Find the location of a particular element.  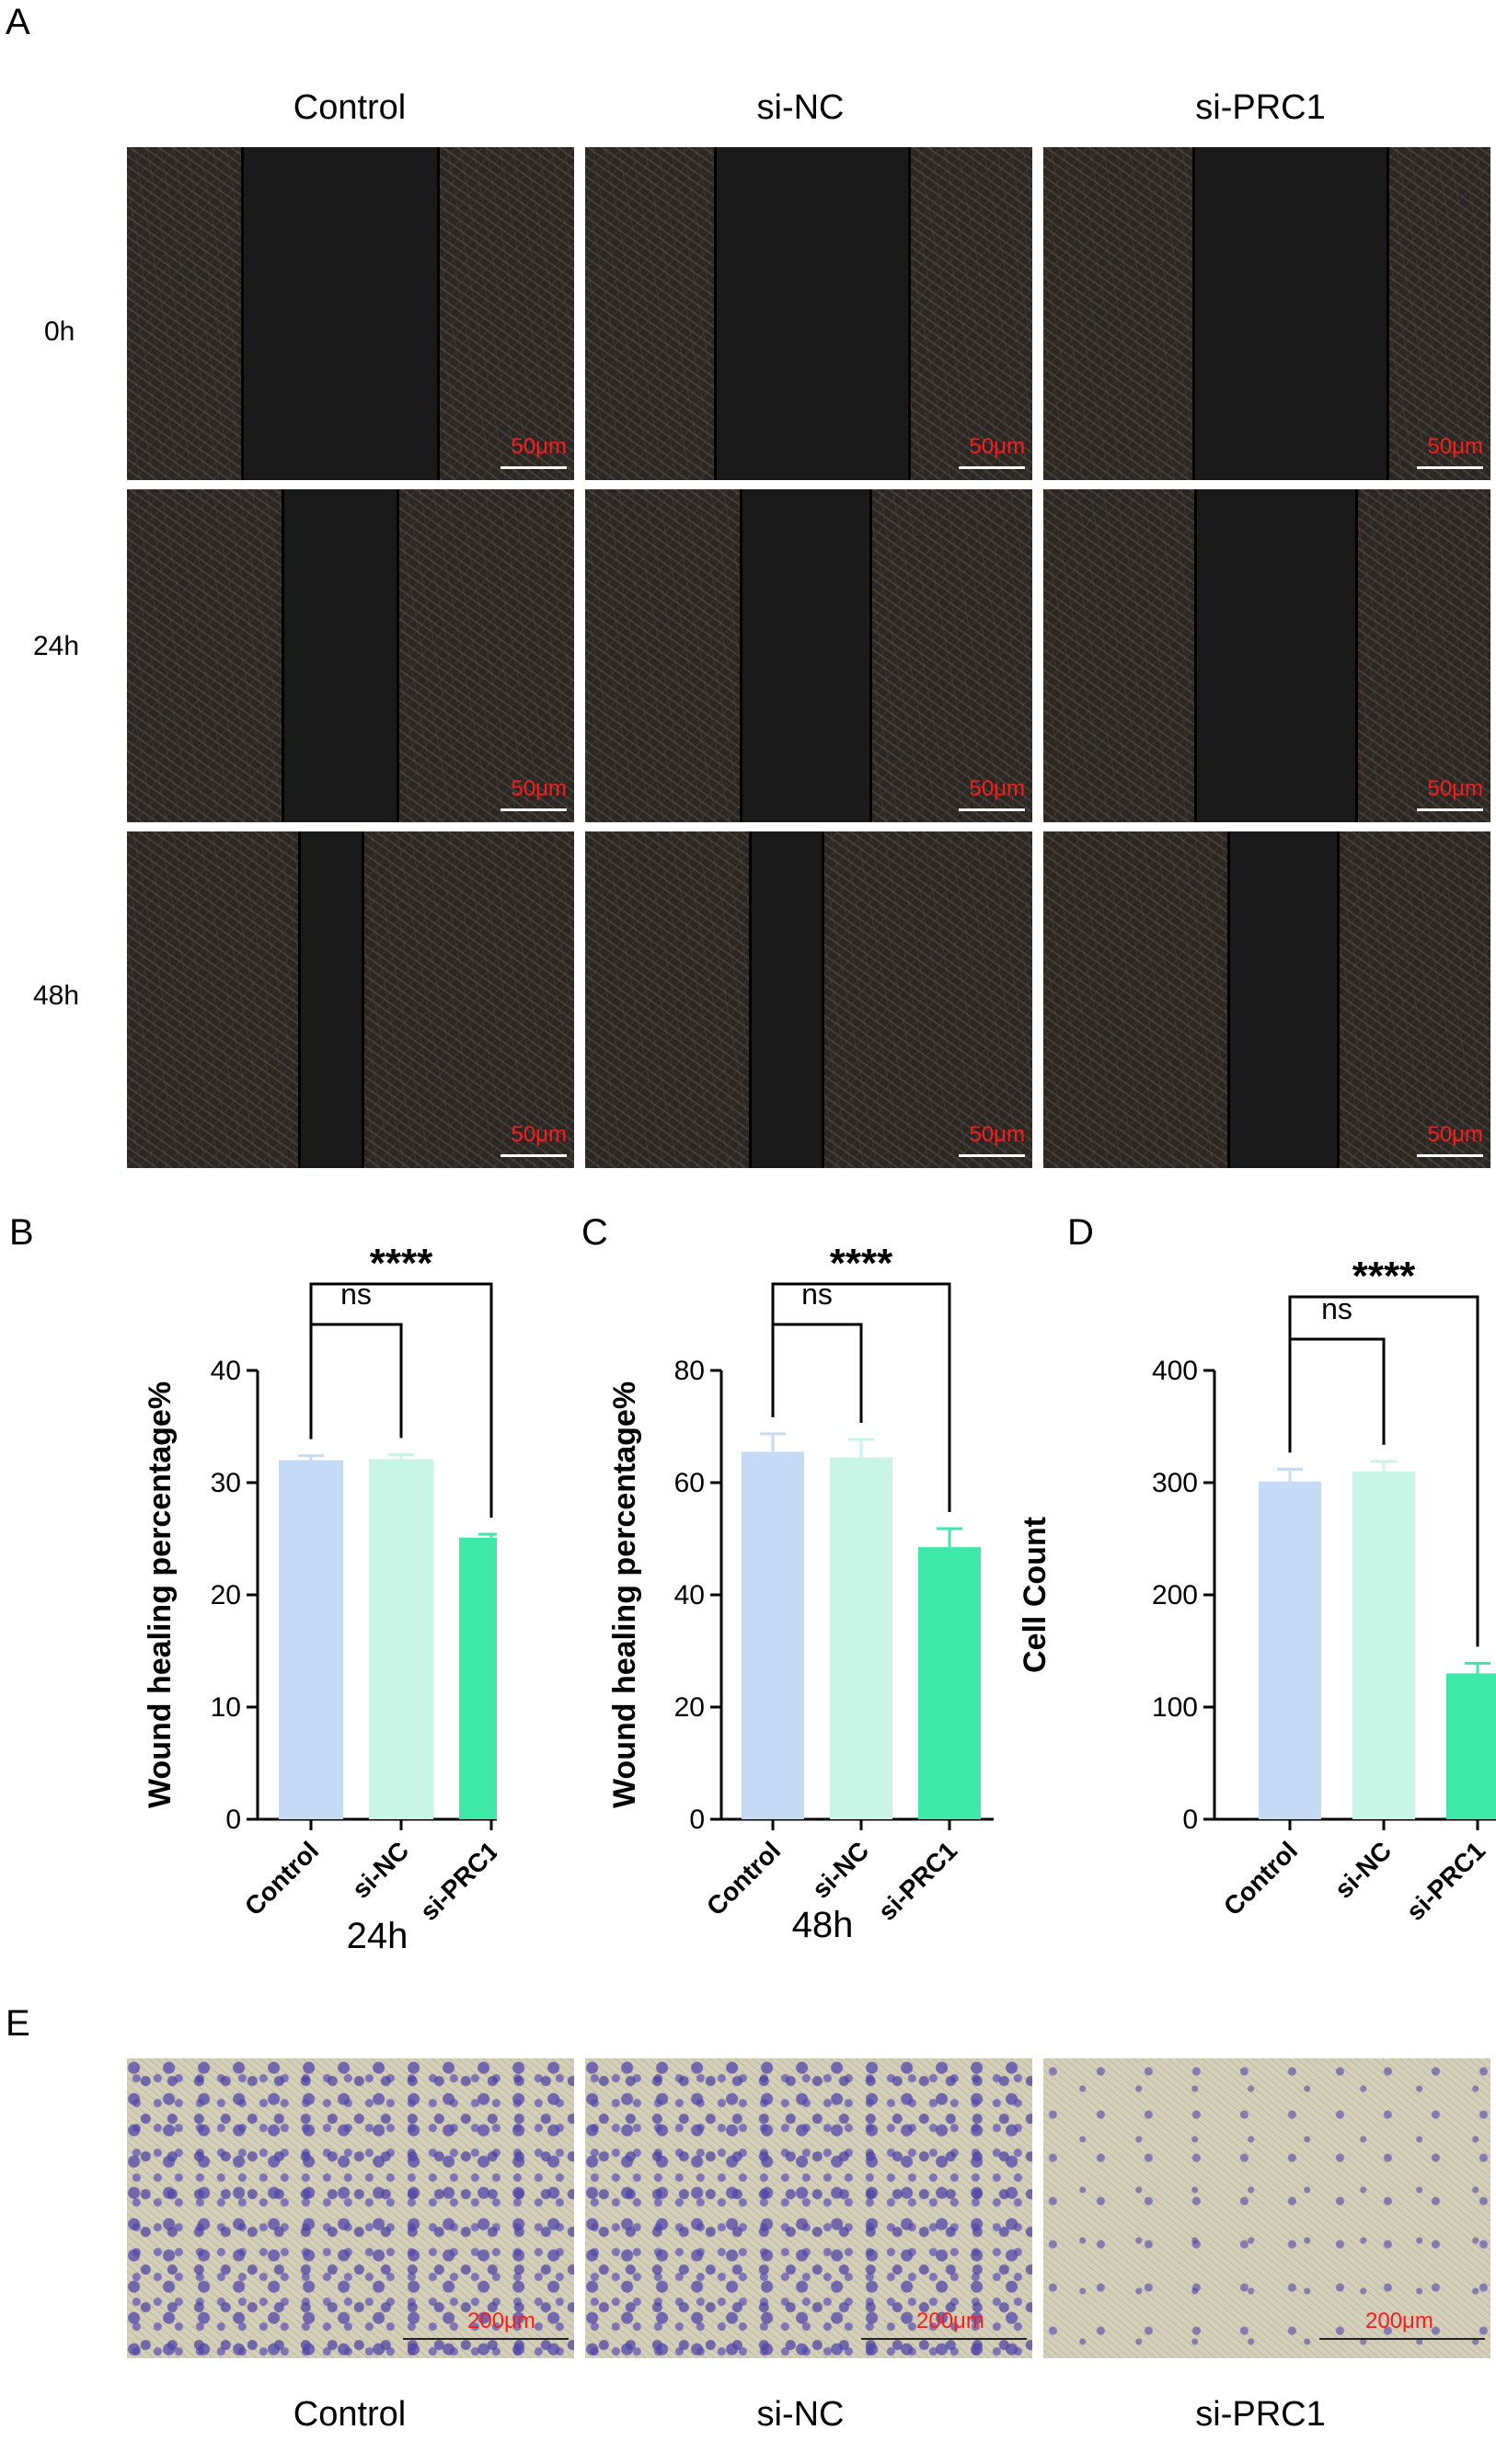

panel-letter-a: A is located at coordinates (18, 22).